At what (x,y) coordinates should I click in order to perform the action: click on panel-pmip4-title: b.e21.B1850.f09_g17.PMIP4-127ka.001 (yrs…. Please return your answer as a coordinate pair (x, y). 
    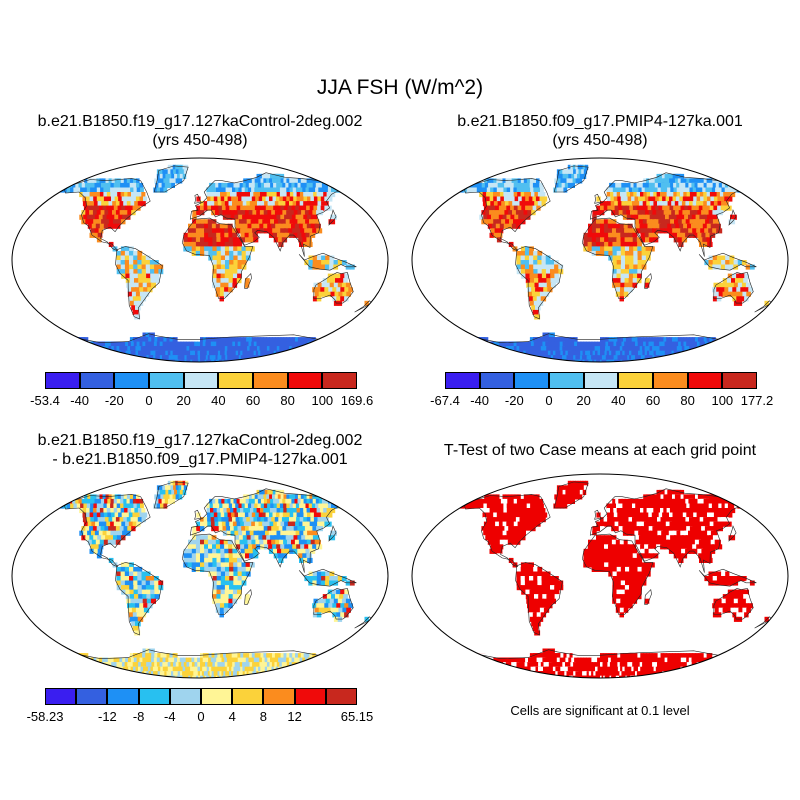
    Looking at the image, I should click on (600, 131).